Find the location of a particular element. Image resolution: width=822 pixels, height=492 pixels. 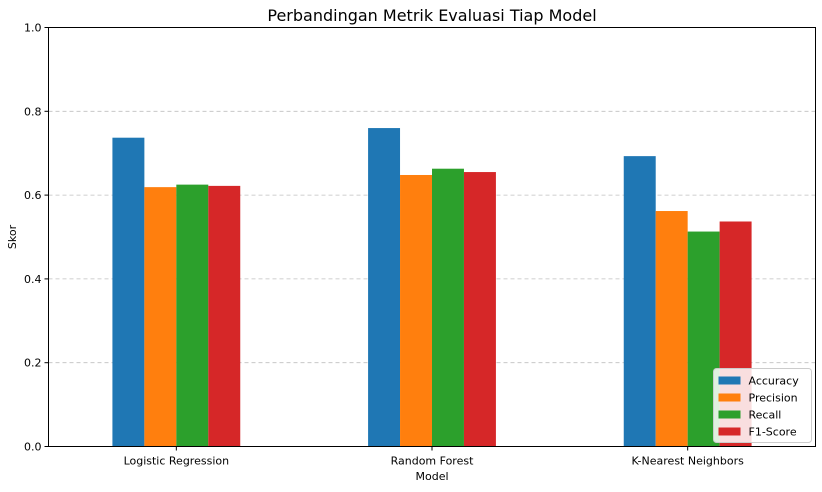

legend-label: Recall is located at coordinates (765, 415).